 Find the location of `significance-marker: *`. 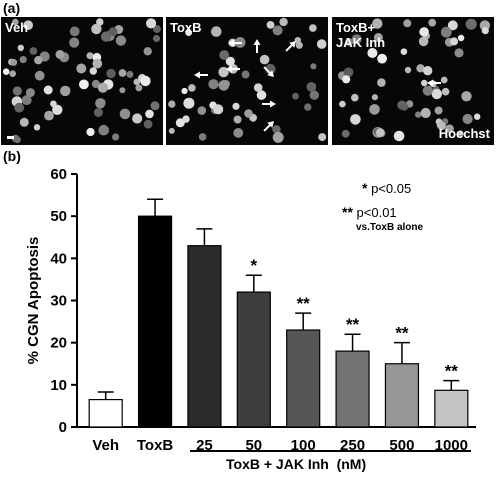

significance-marker: * is located at coordinates (254, 265).